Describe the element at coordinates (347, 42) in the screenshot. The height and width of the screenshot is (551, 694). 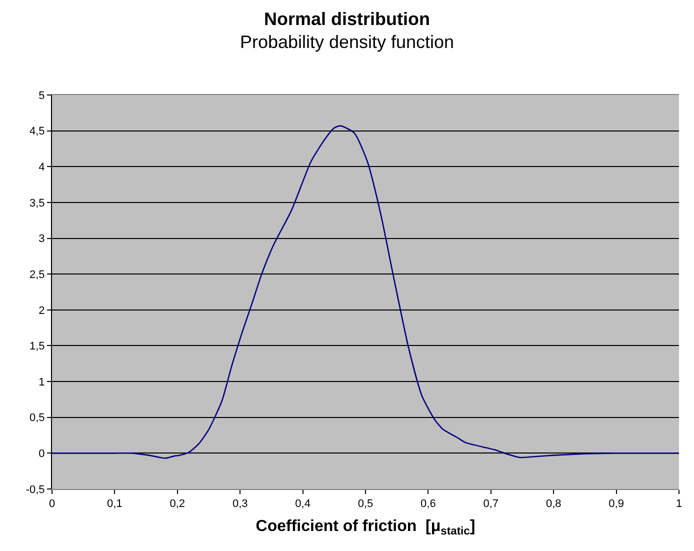
I see `chart-subtitle: Probability density function` at that location.